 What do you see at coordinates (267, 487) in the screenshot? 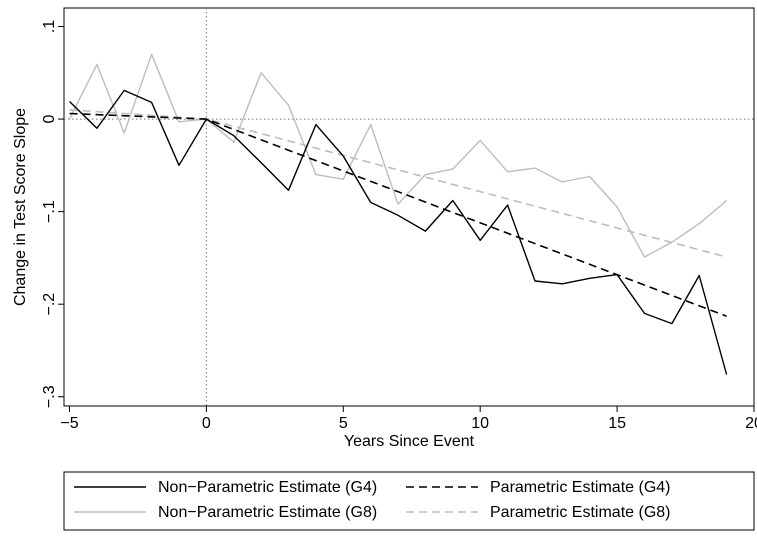
I see `legend-label-1: Non−Parametric Estimate (G4)` at bounding box center [267, 487].